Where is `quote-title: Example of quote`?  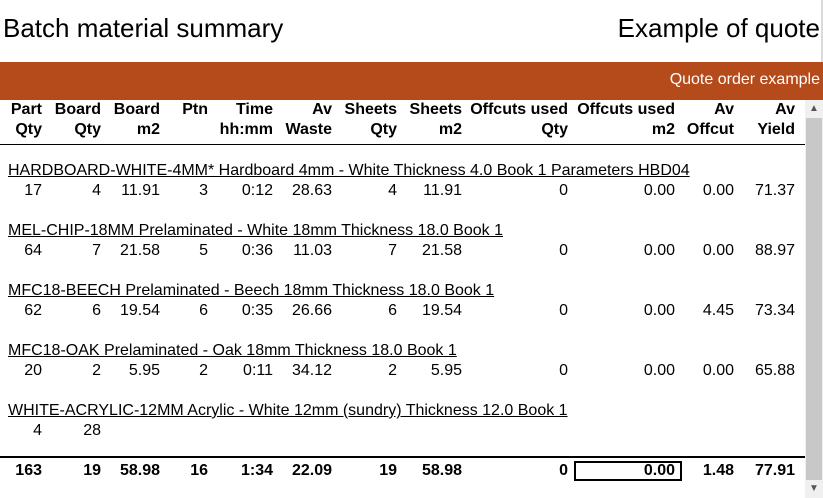 quote-title: Example of quote is located at coordinates (719, 28).